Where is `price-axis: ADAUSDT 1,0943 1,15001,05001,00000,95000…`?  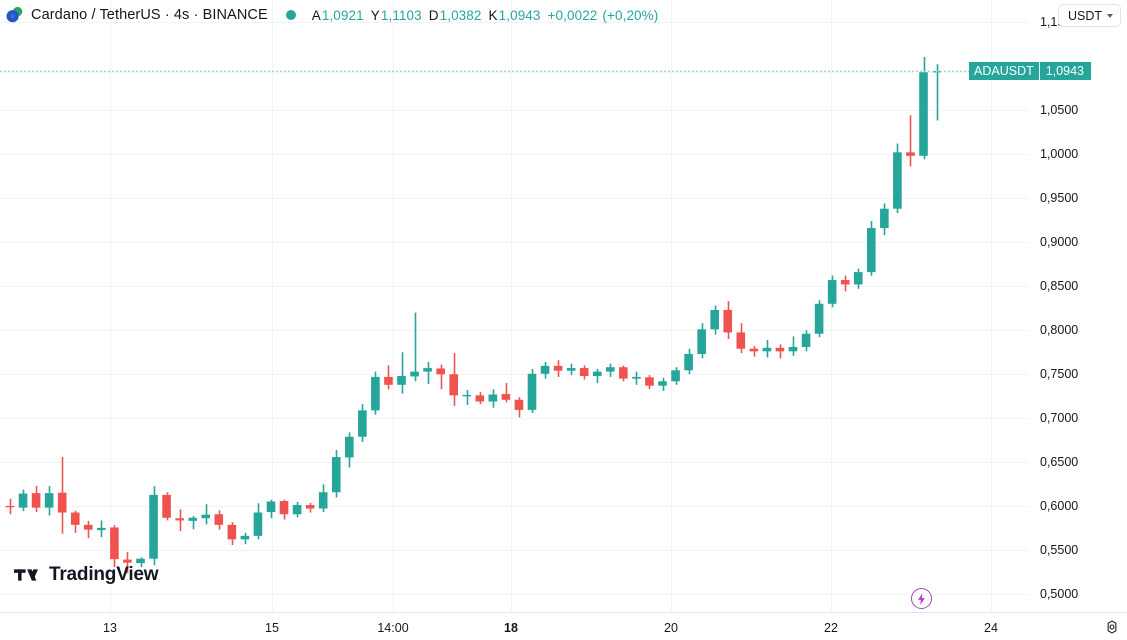
price-axis: ADAUSDT 1,0943 1,15001,05001,00000,95000… is located at coordinates (1048, 306).